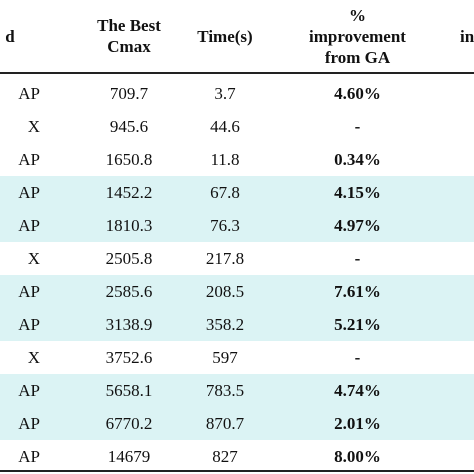 The image size is (474, 474). I want to click on header-time-text: Time(s), so click(225, 36).